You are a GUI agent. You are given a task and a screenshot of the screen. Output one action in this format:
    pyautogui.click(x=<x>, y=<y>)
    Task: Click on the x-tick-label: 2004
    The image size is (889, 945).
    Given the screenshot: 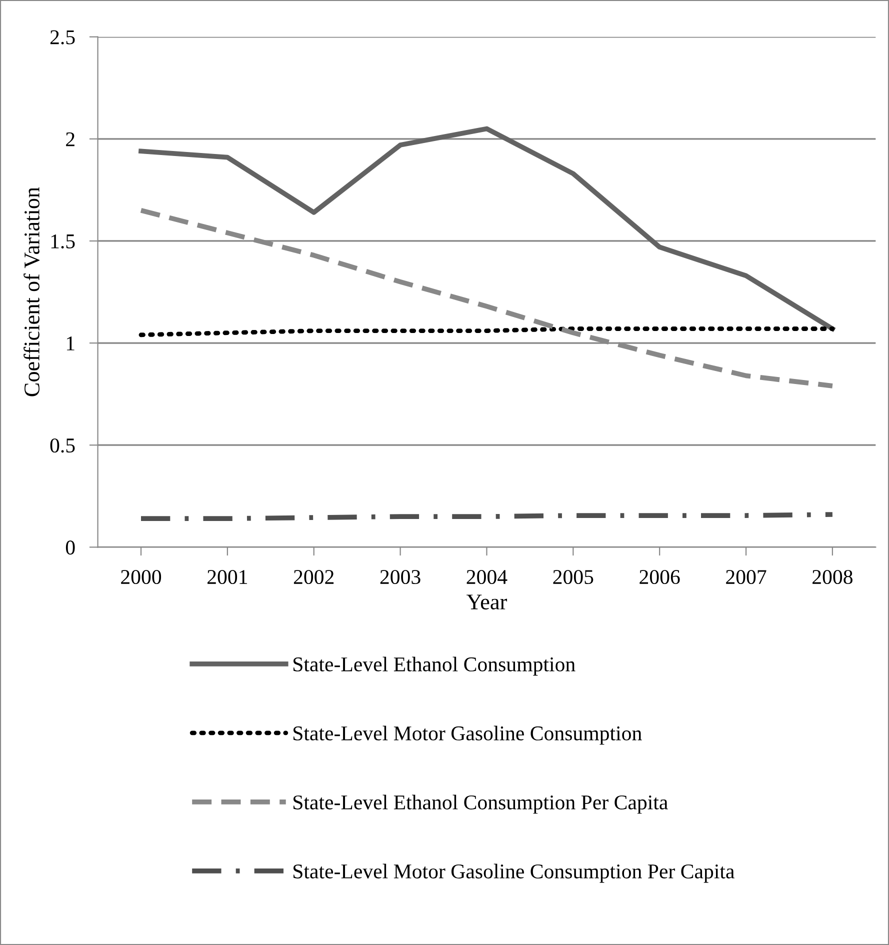 What is the action you would take?
    pyautogui.click(x=487, y=577)
    